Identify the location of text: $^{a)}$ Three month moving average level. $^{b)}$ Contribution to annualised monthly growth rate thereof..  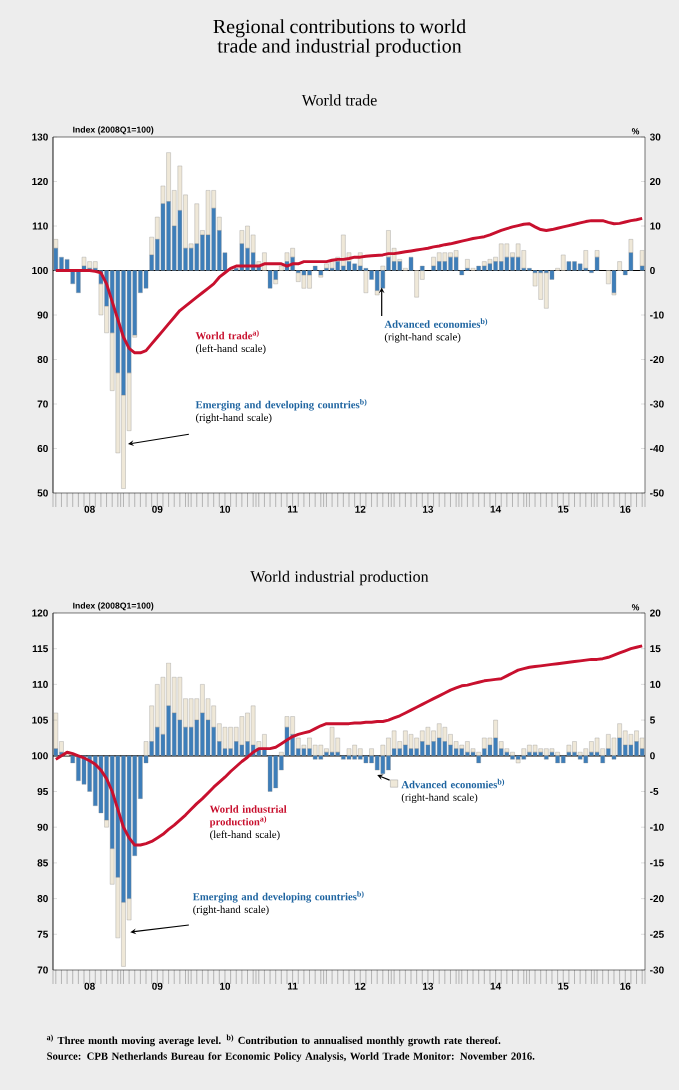
(273, 1040).